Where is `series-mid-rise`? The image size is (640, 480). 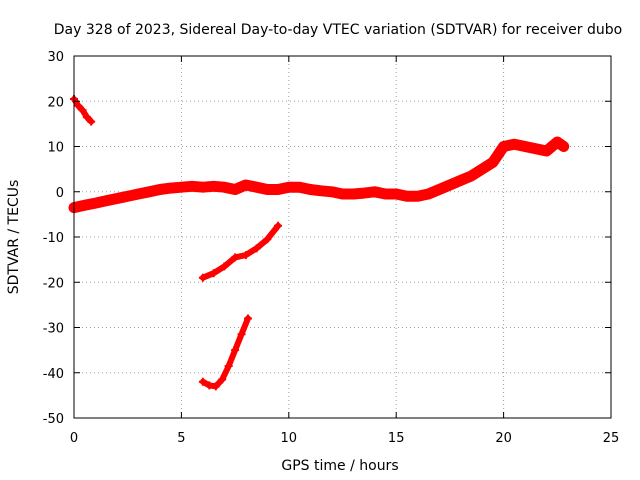 series-mid-rise is located at coordinates (240, 251).